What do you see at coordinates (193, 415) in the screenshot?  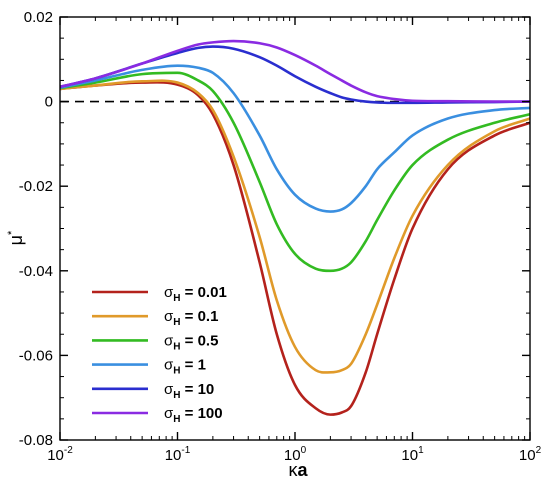 I see `legend-label-5: σH = 100` at bounding box center [193, 415].